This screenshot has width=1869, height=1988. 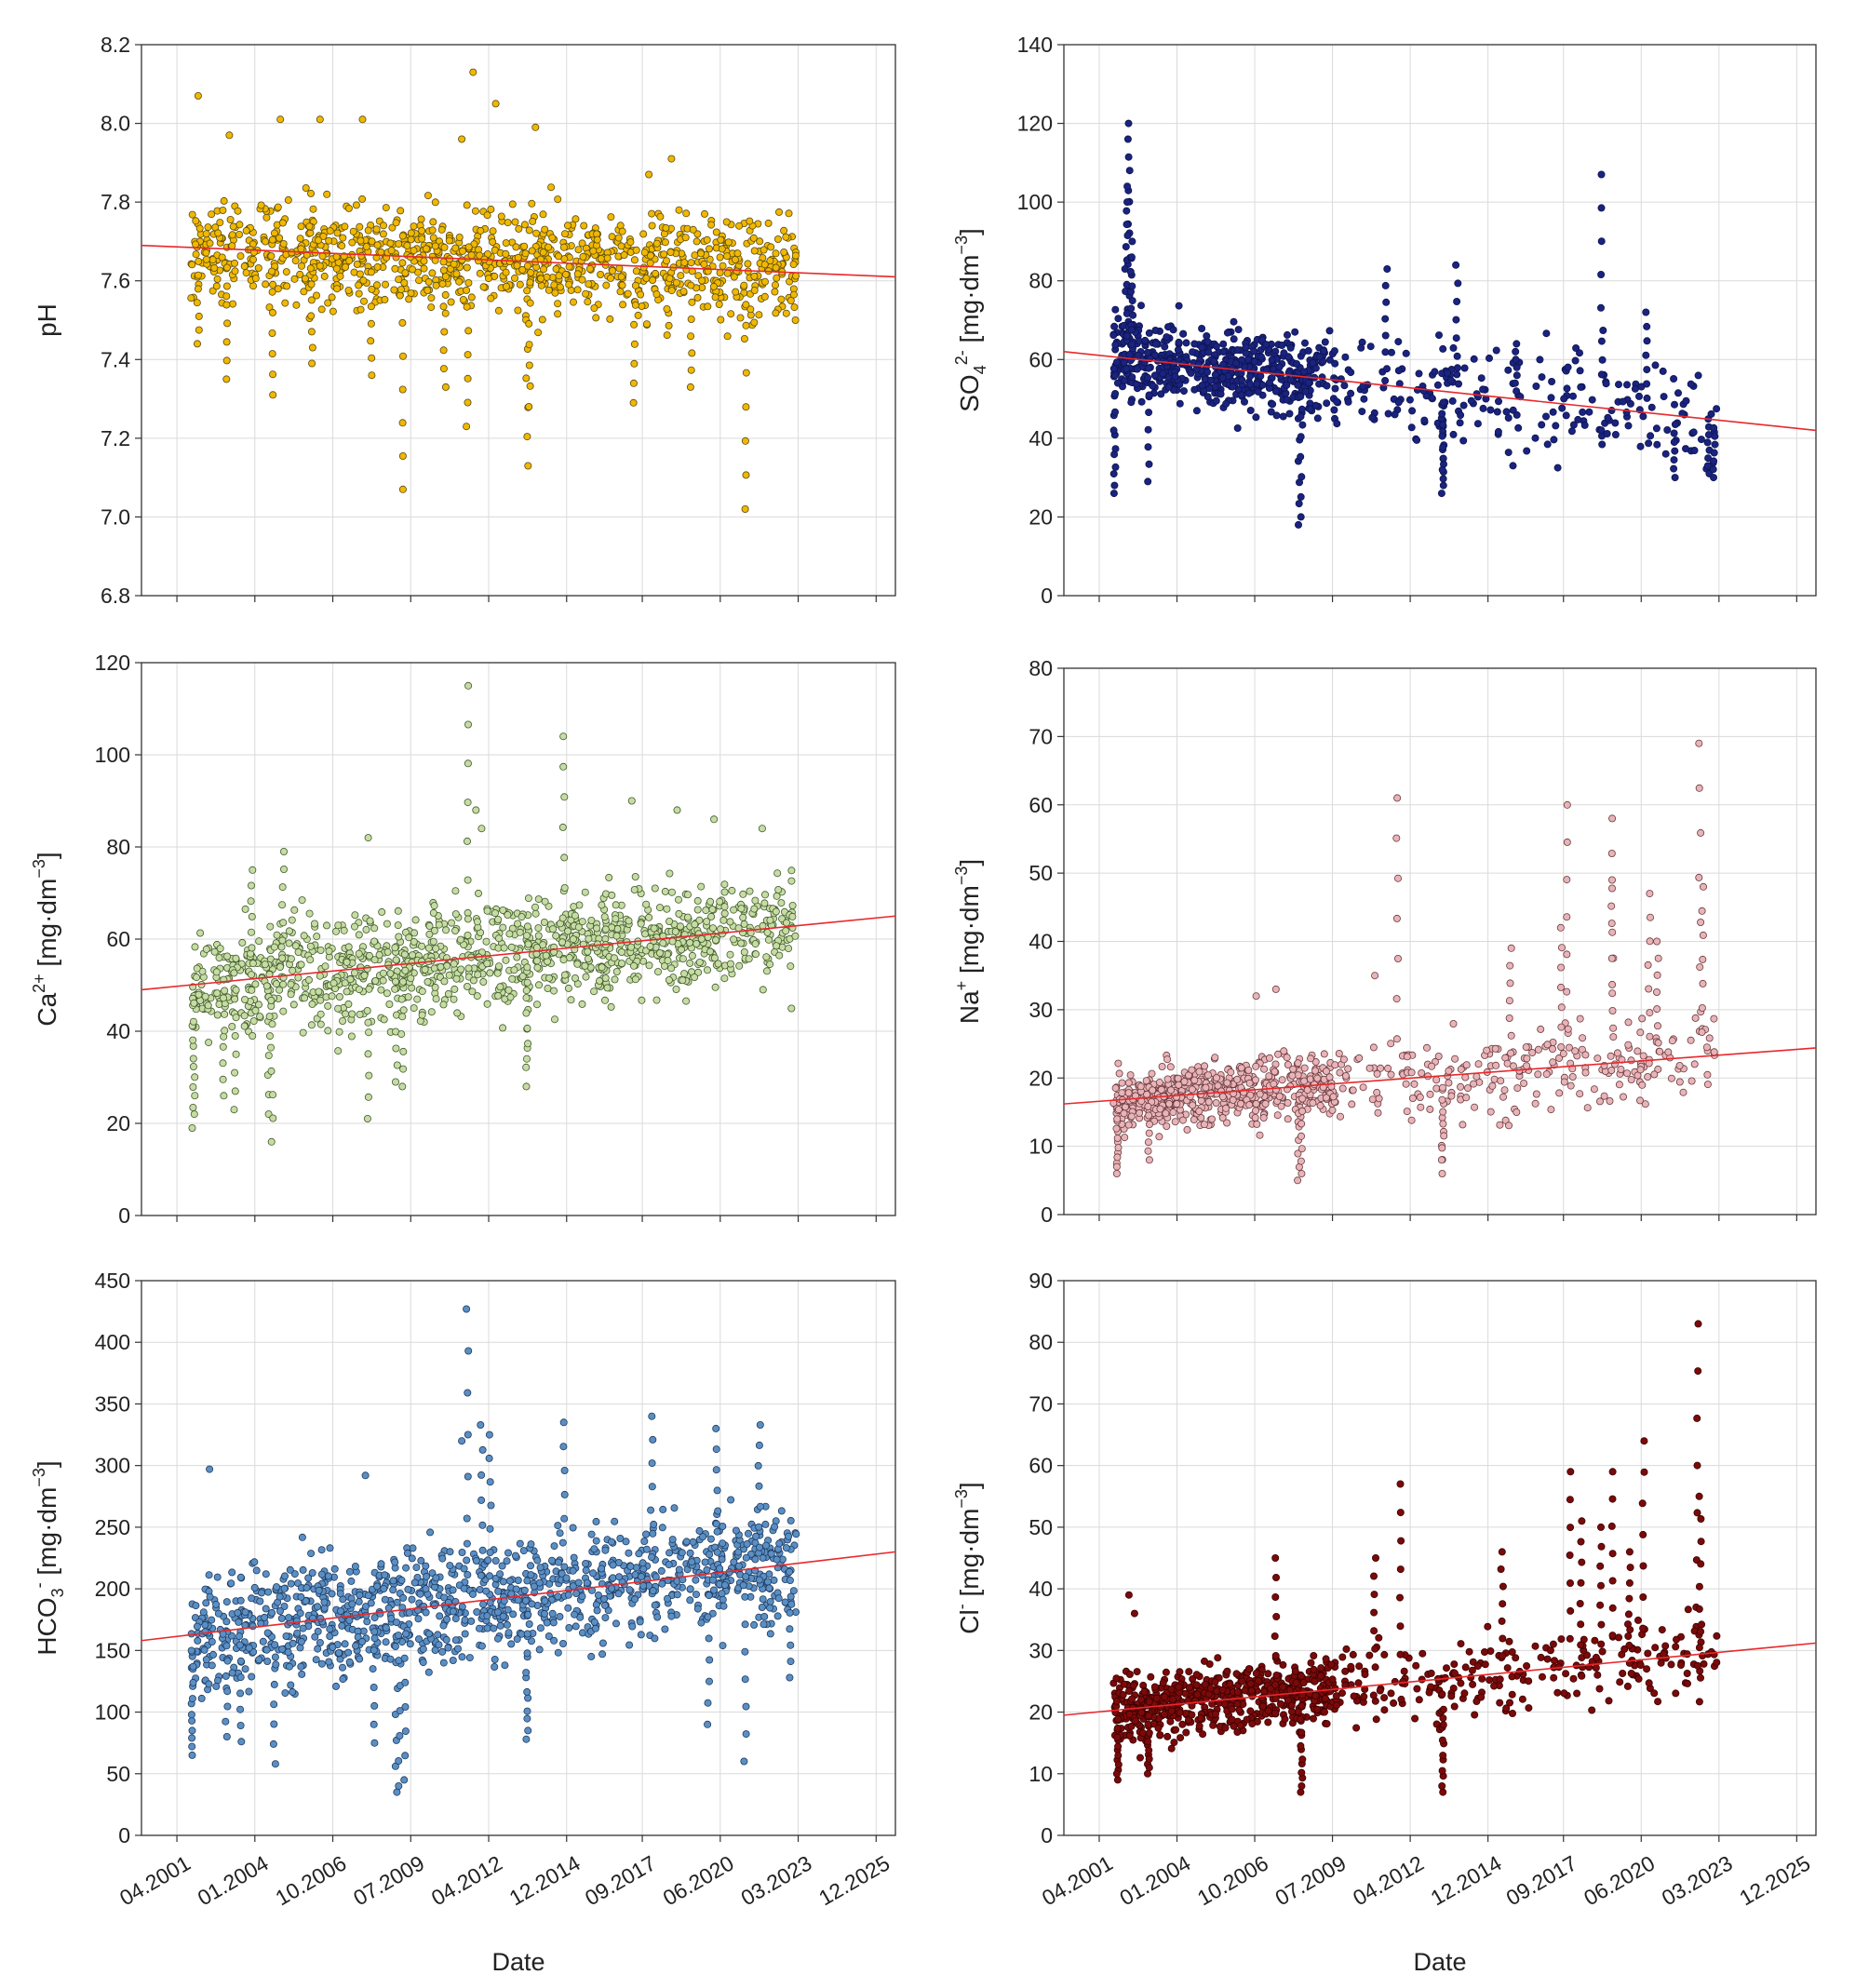 What do you see at coordinates (112, 663) in the screenshot?
I see `y-tick-label: 120` at bounding box center [112, 663].